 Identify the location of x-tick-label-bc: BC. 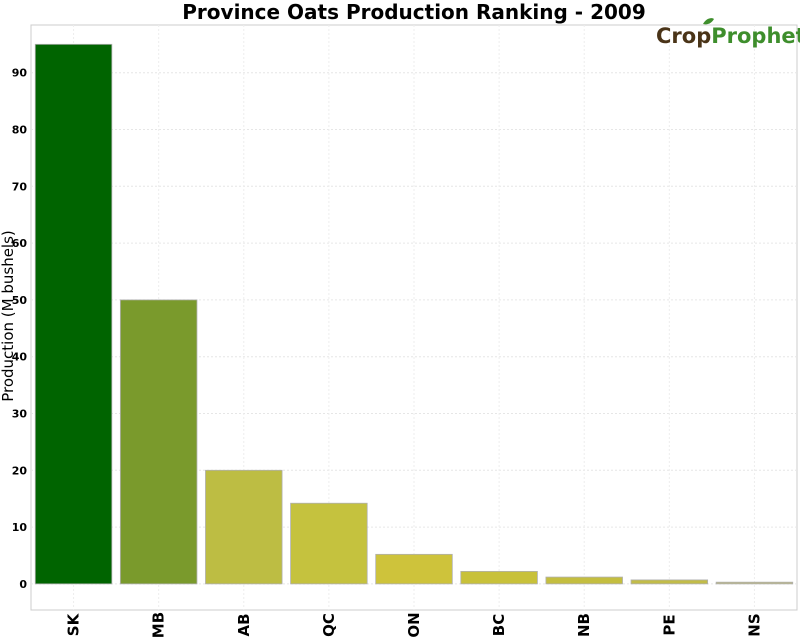
(499, 625).